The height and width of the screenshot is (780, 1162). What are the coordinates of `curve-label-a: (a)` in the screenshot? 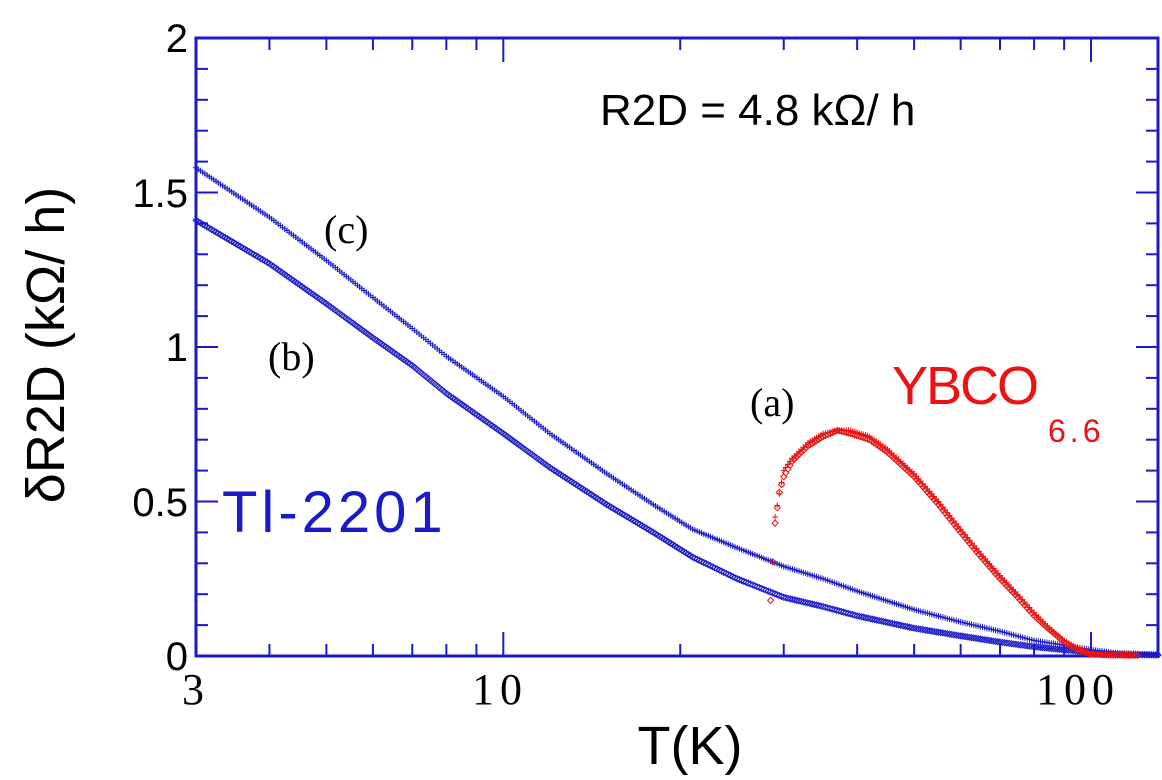 It's located at (772, 402).